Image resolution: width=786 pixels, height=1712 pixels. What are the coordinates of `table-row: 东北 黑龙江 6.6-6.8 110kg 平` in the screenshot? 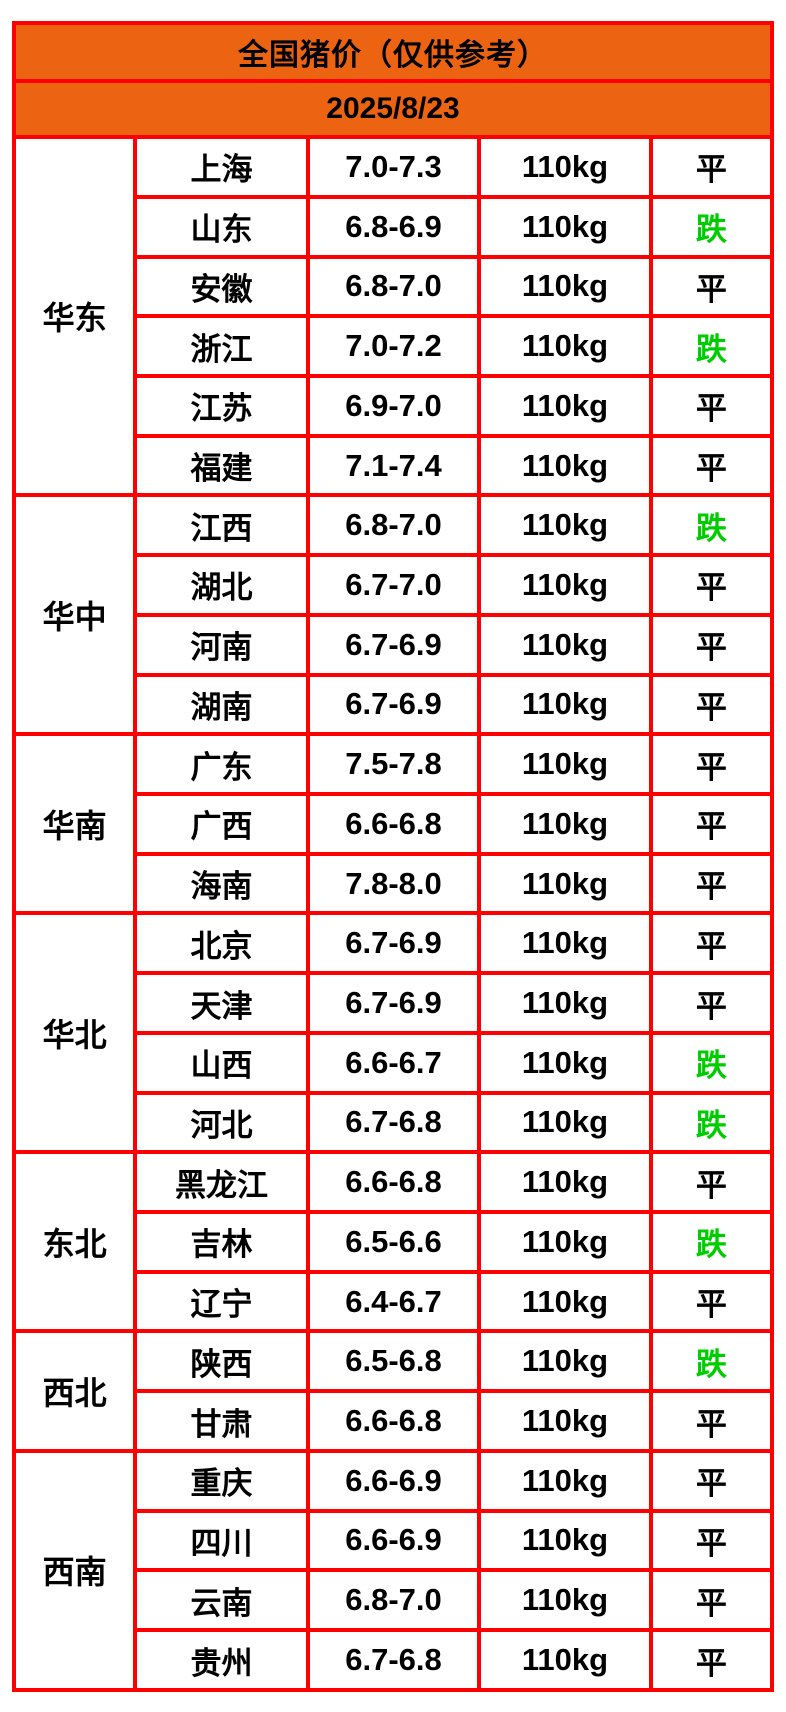 It's located at (393, 1242).